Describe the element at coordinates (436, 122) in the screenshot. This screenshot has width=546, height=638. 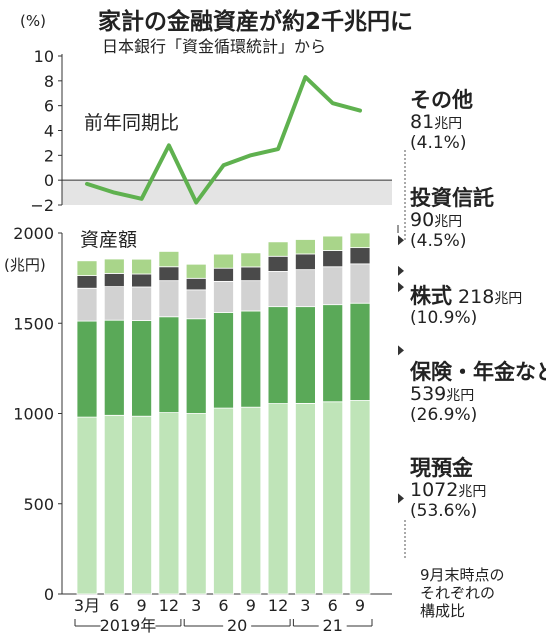
I see `legend-other-amount: 81兆円` at that location.